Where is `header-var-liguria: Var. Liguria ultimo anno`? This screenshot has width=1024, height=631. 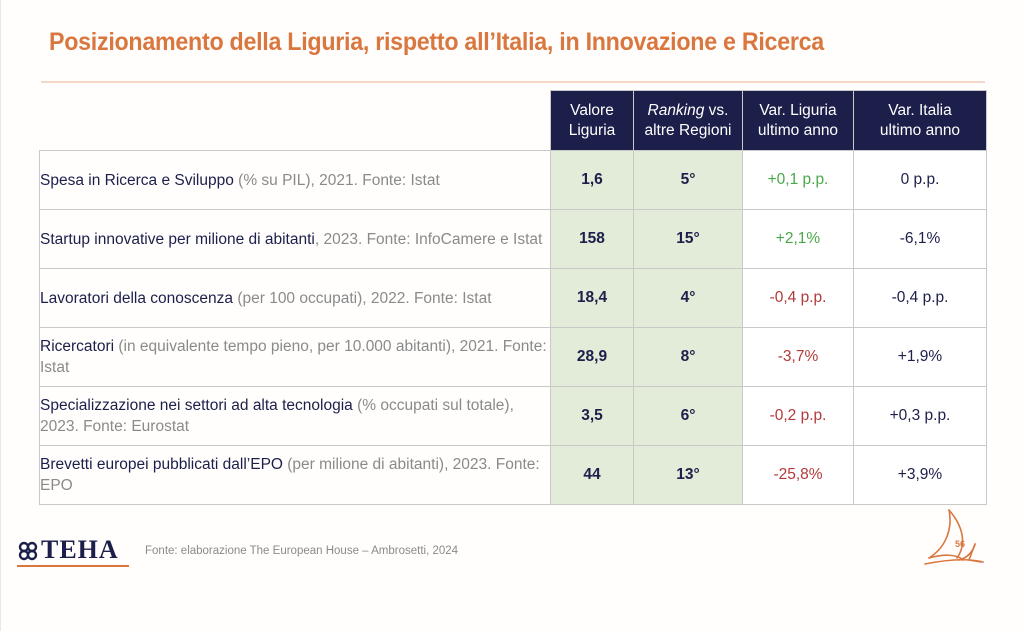
header-var-liguria: Var. Liguria ultimo anno is located at coordinates (798, 120).